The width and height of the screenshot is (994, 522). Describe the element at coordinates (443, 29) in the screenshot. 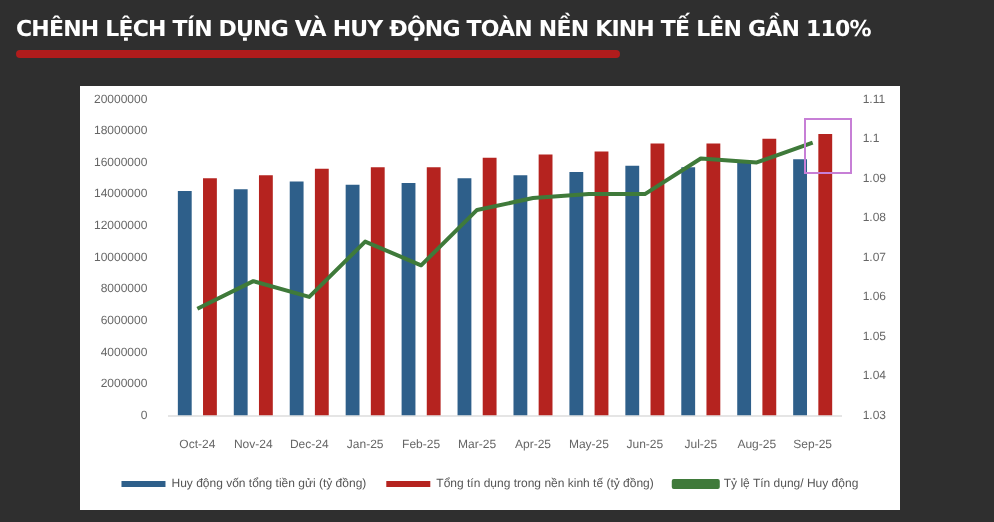

I see `chart-title: CHÊNH LỆCH TÍN DỤNG VÀ HUY ĐỘNG TOÀN NỀN KINH TẾ LÊN GẦN 110%` at that location.